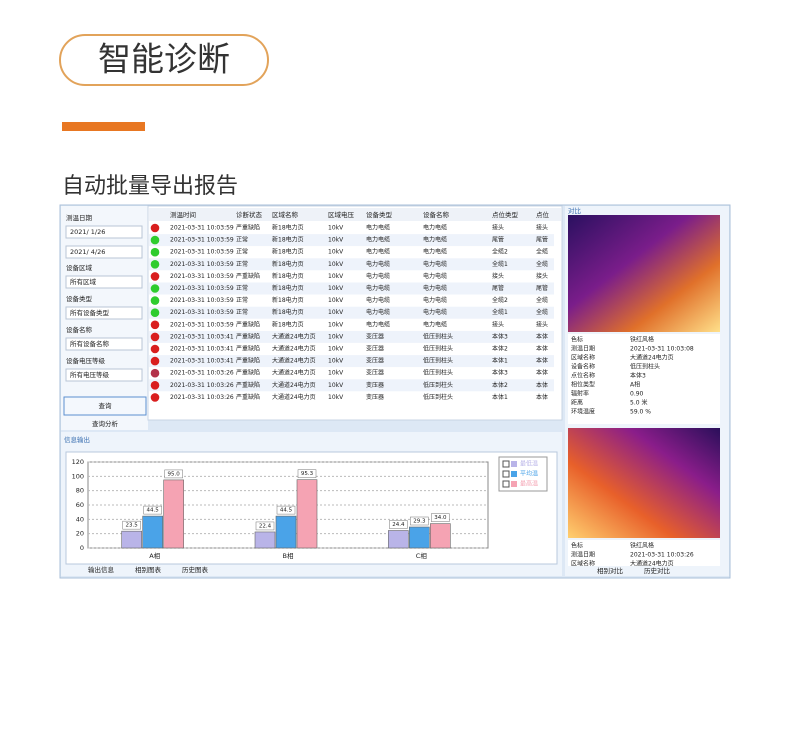  I want to click on prop-value: 本体3, so click(638, 376).